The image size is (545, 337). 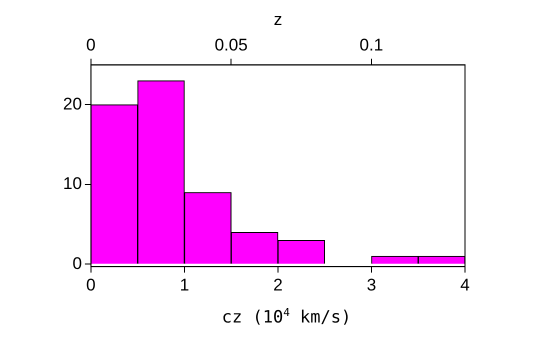 I want to click on x2-tick-label: 0.05, so click(x=231, y=44).